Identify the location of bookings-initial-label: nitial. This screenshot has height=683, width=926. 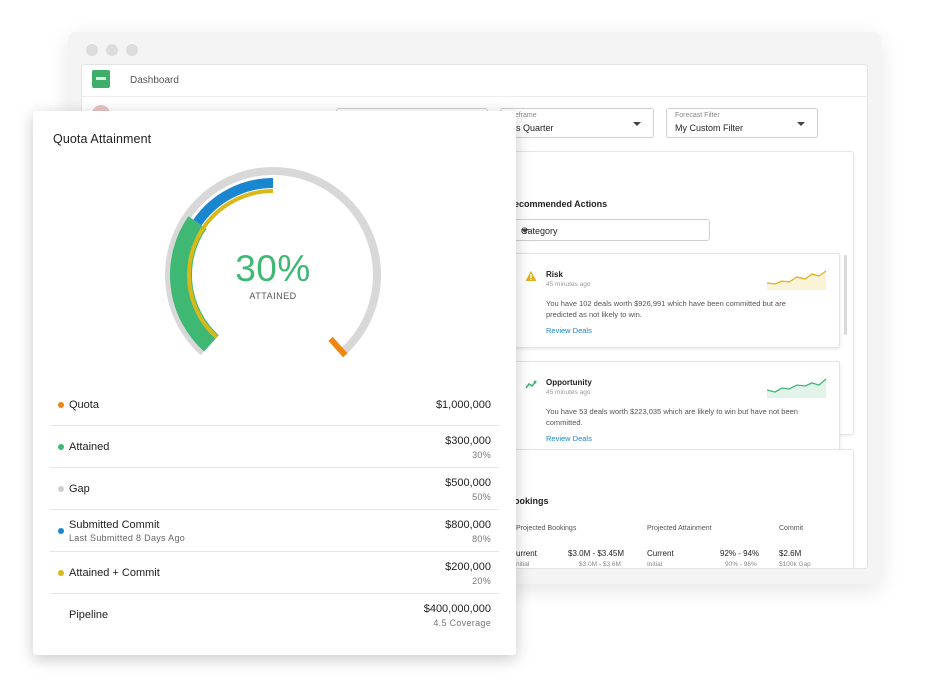
(523, 564).